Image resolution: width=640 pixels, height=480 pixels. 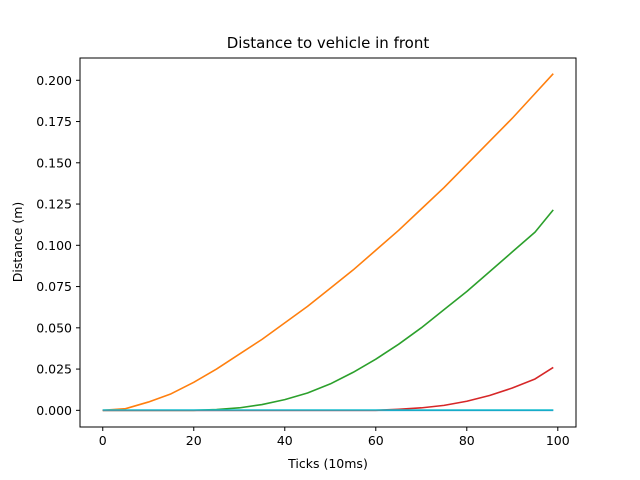 What do you see at coordinates (54, 162) in the screenshot?
I see `y-tick-label: 0.150` at bounding box center [54, 162].